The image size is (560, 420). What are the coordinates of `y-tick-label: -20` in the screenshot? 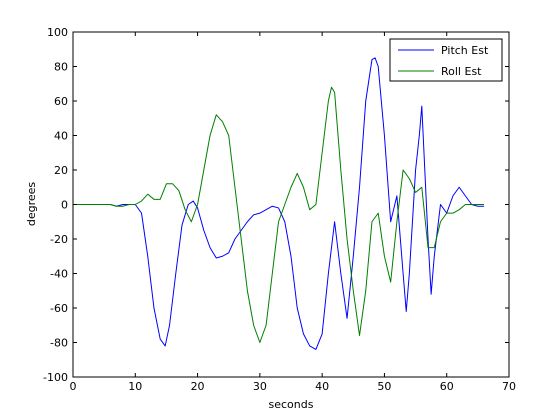 It's located at (59, 239).